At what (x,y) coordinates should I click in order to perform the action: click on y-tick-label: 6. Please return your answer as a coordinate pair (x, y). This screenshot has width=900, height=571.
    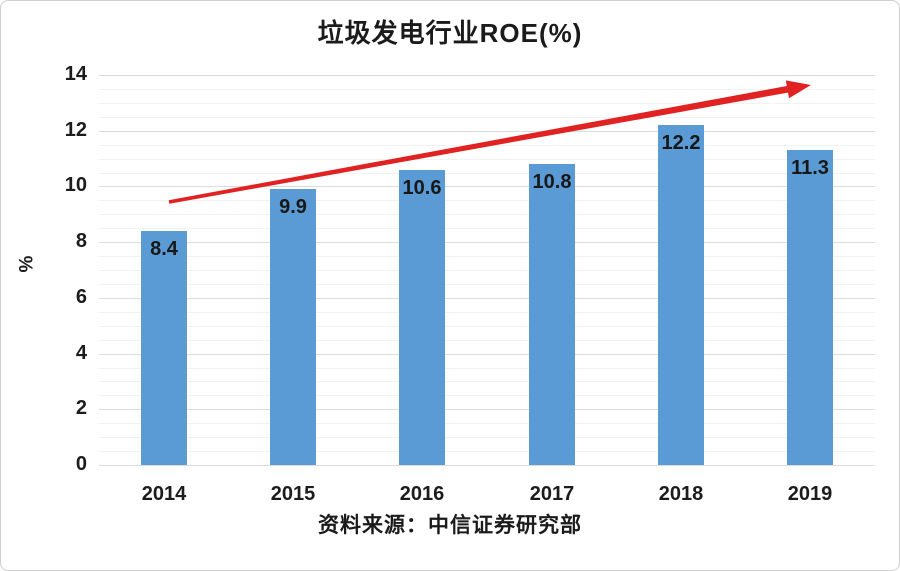
    Looking at the image, I should click on (81, 297).